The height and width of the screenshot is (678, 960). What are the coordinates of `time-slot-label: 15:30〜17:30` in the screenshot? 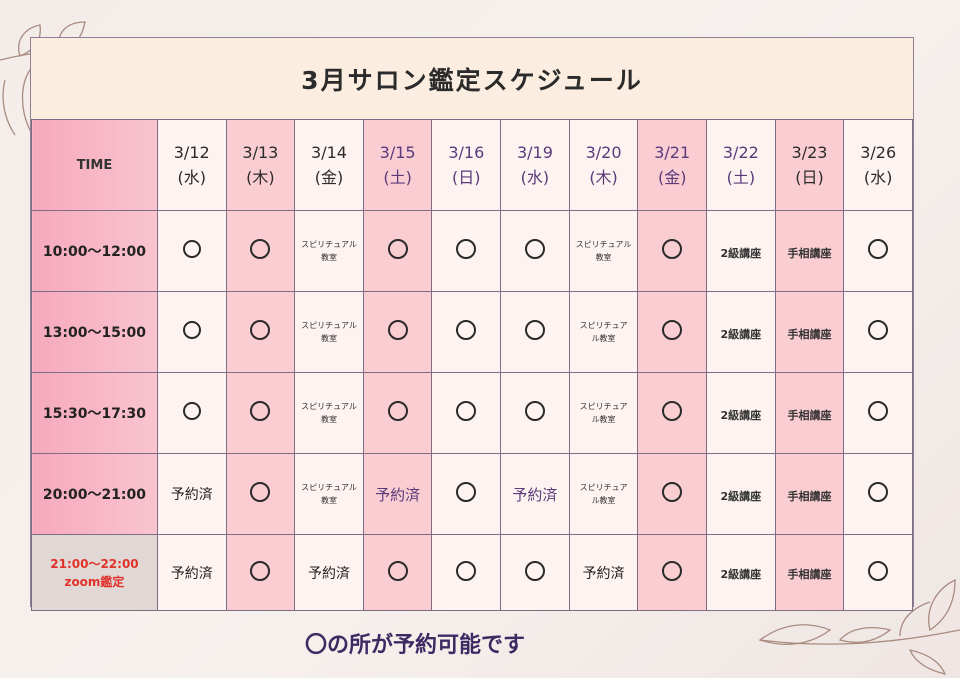 It's located at (94, 413).